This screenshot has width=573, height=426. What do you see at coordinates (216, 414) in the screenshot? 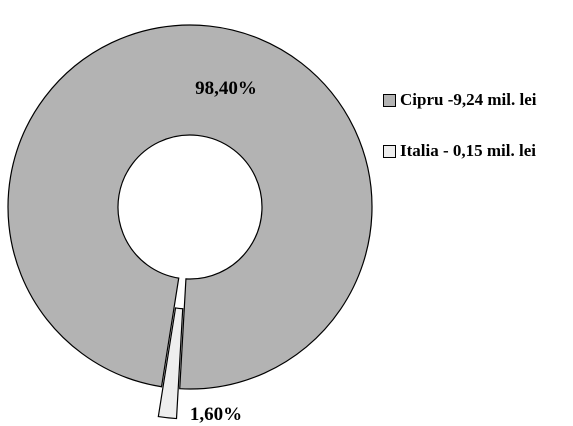
I see `data-label-italia: 1,60%` at bounding box center [216, 414].